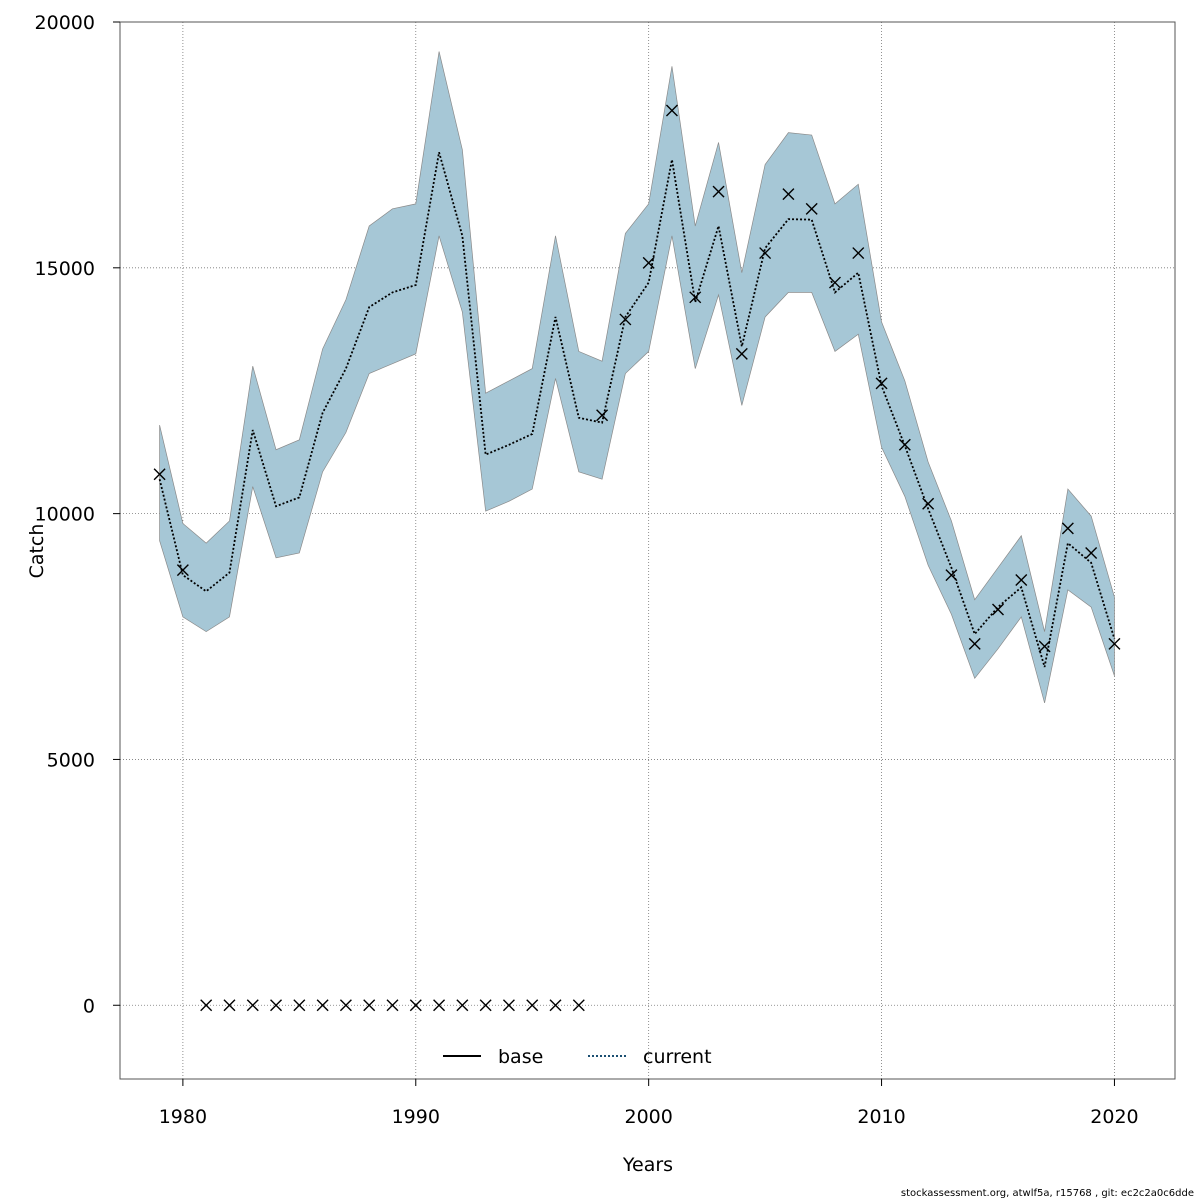 Image resolution: width=1200 pixels, height=1200 pixels. Describe the element at coordinates (65, 23) in the screenshot. I see `y-tick-label: 20000` at that location.